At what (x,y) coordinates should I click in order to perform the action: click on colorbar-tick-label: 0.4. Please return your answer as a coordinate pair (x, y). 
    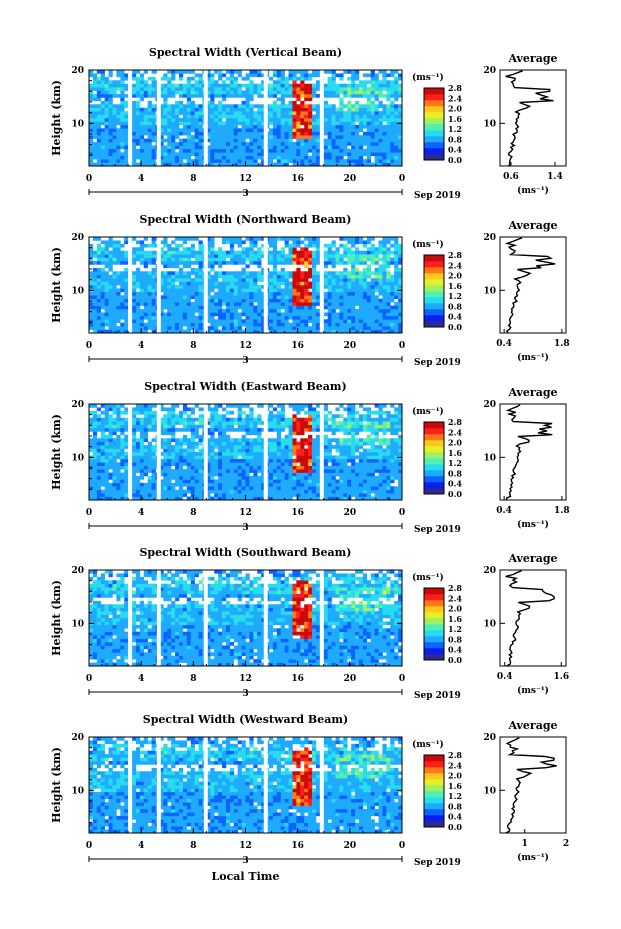
    Looking at the image, I should click on (455, 150).